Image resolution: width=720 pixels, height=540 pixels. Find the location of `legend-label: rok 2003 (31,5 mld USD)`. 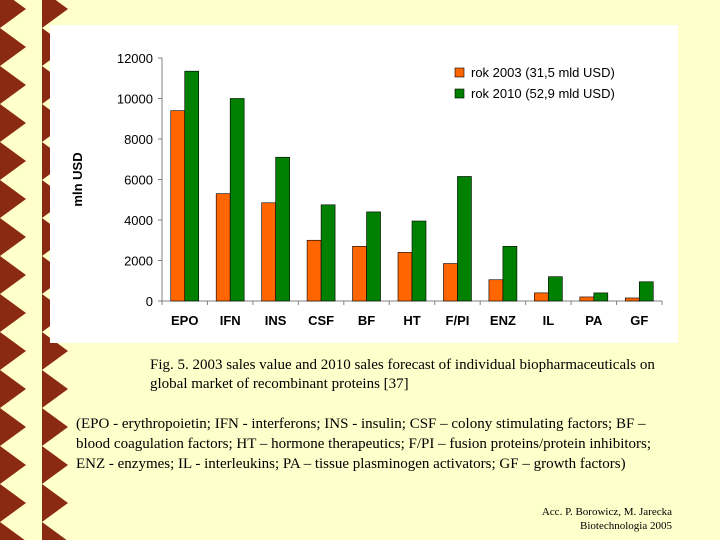

legend-label: rok 2003 (31,5 mld USD) is located at coordinates (543, 72).